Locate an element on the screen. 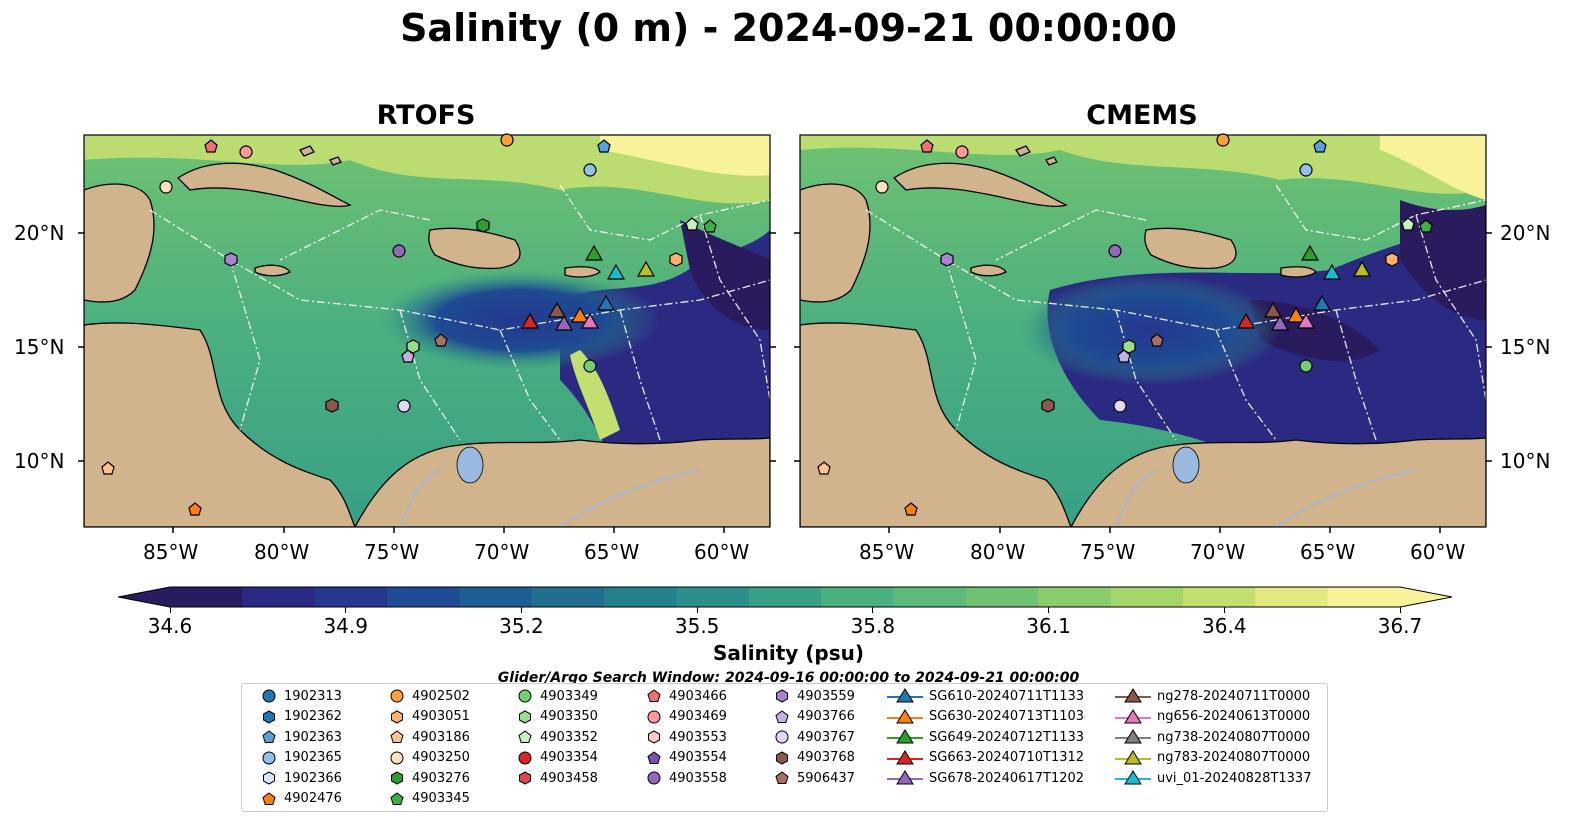 The width and height of the screenshot is (1577, 829). lon-label: 70°W is located at coordinates (502, 552).